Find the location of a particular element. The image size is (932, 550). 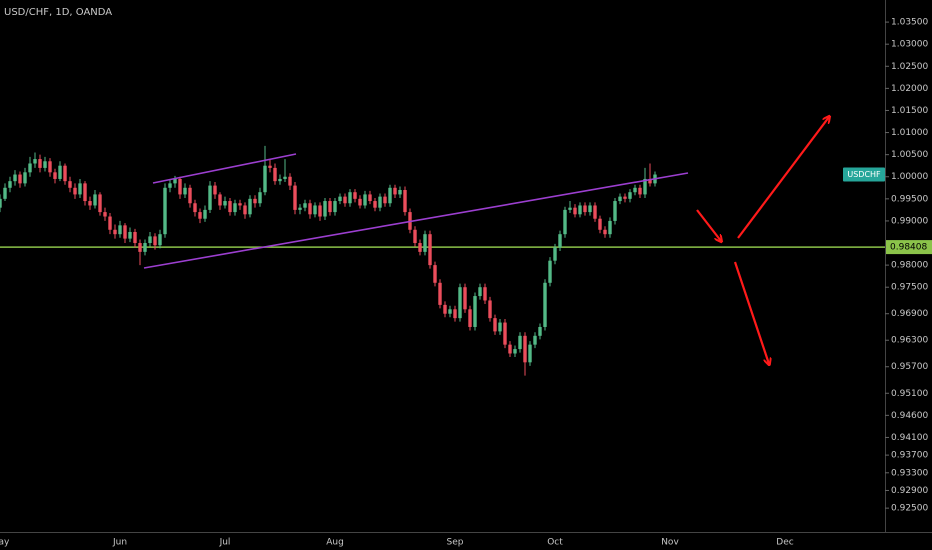

y-tick-label: 1.01000 is located at coordinates (909, 133).